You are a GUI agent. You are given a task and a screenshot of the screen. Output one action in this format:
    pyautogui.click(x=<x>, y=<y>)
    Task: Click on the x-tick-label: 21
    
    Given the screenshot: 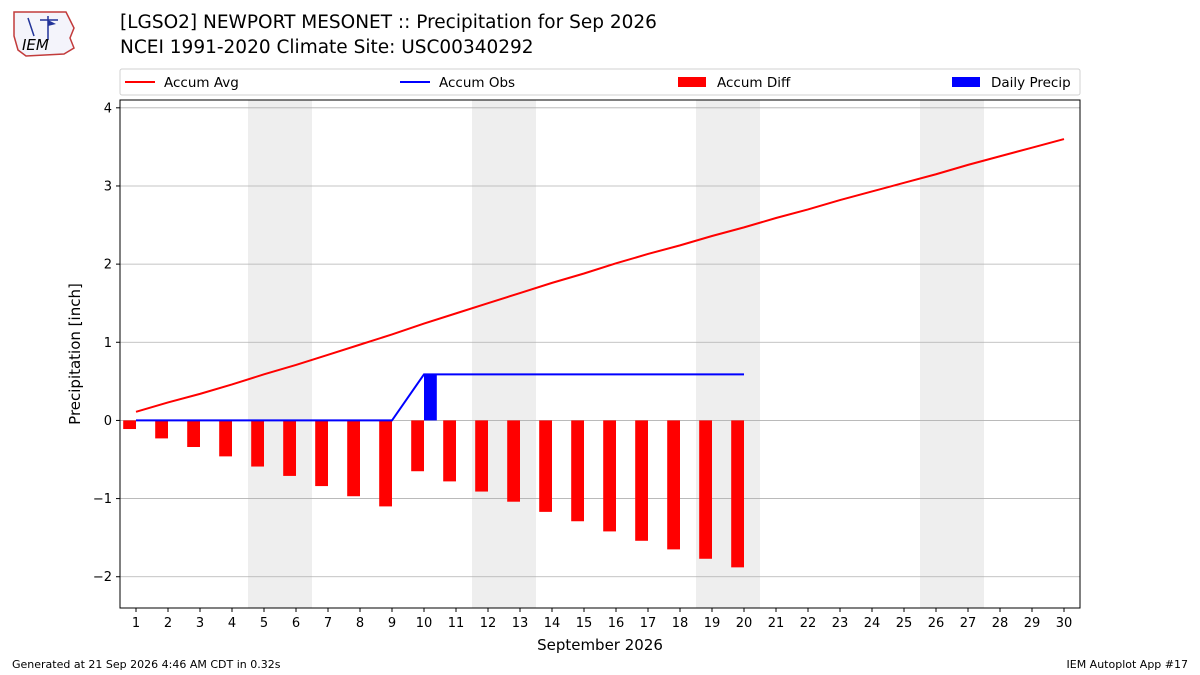 What is the action you would take?
    pyautogui.click(x=776, y=623)
    